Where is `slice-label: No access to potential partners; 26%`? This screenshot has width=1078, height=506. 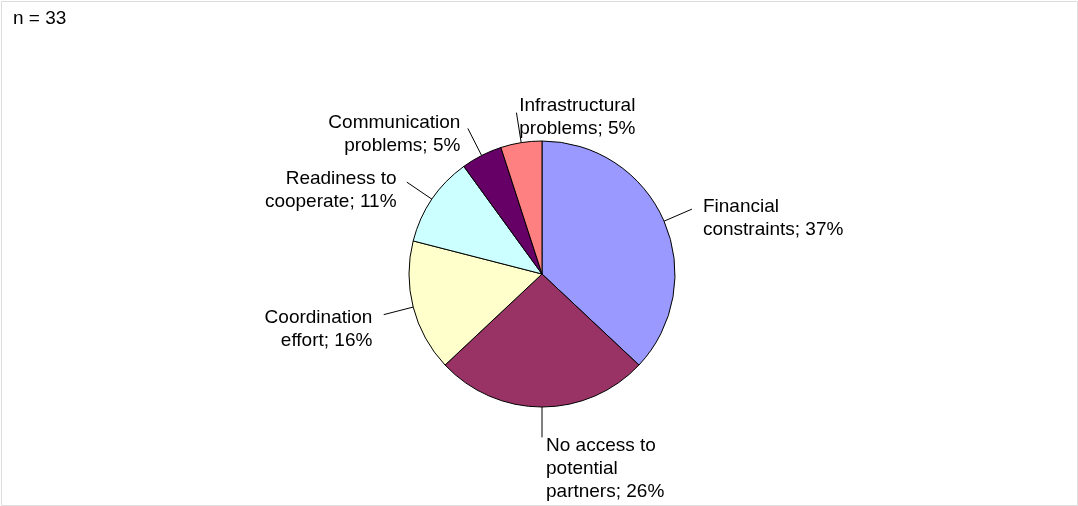
slice-label: No access to potential partners; 26% is located at coordinates (605, 467).